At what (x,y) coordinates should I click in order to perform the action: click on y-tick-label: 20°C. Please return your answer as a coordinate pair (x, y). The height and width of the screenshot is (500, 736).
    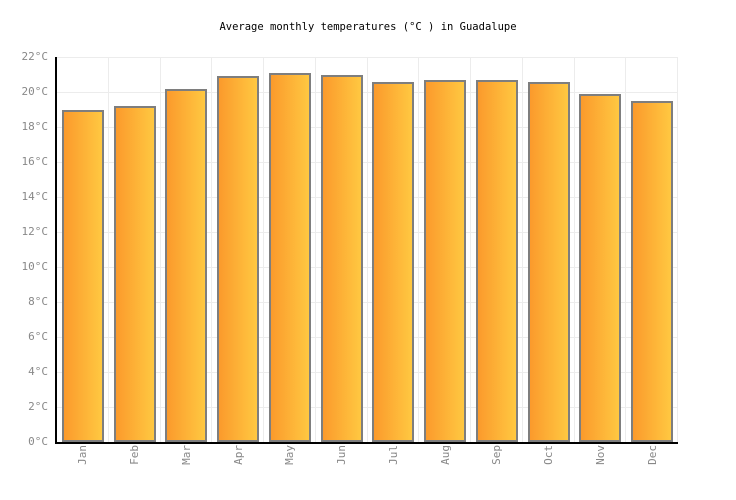
    Looking at the image, I should click on (35, 91).